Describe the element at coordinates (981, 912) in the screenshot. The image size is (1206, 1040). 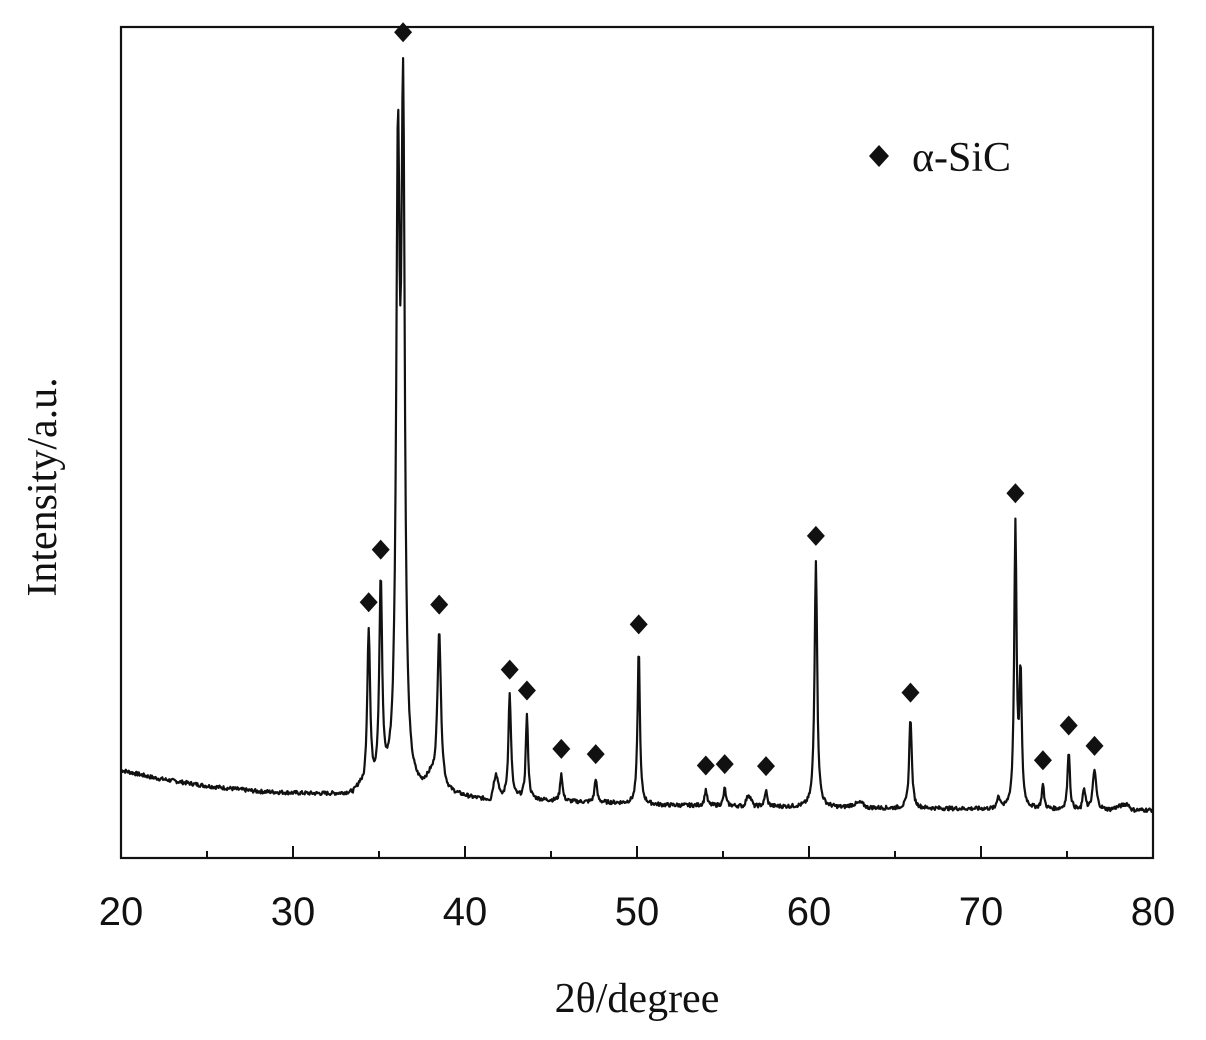
I see `x-tick-label: 70` at that location.